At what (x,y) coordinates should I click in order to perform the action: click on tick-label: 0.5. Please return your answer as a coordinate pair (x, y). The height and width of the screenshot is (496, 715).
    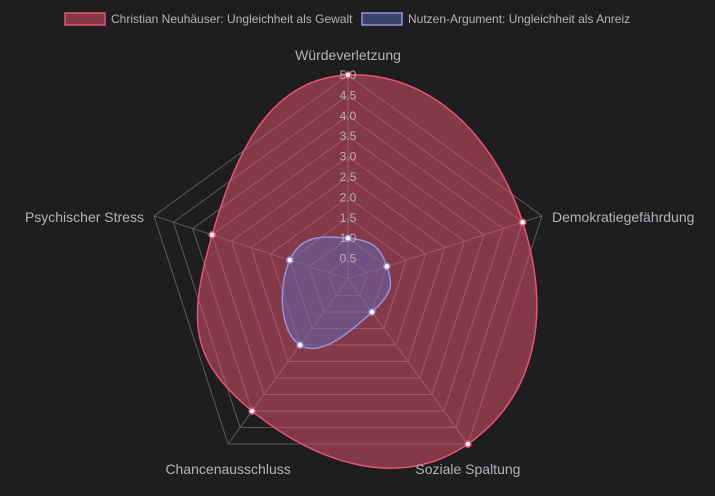
    Looking at the image, I should click on (348, 259).